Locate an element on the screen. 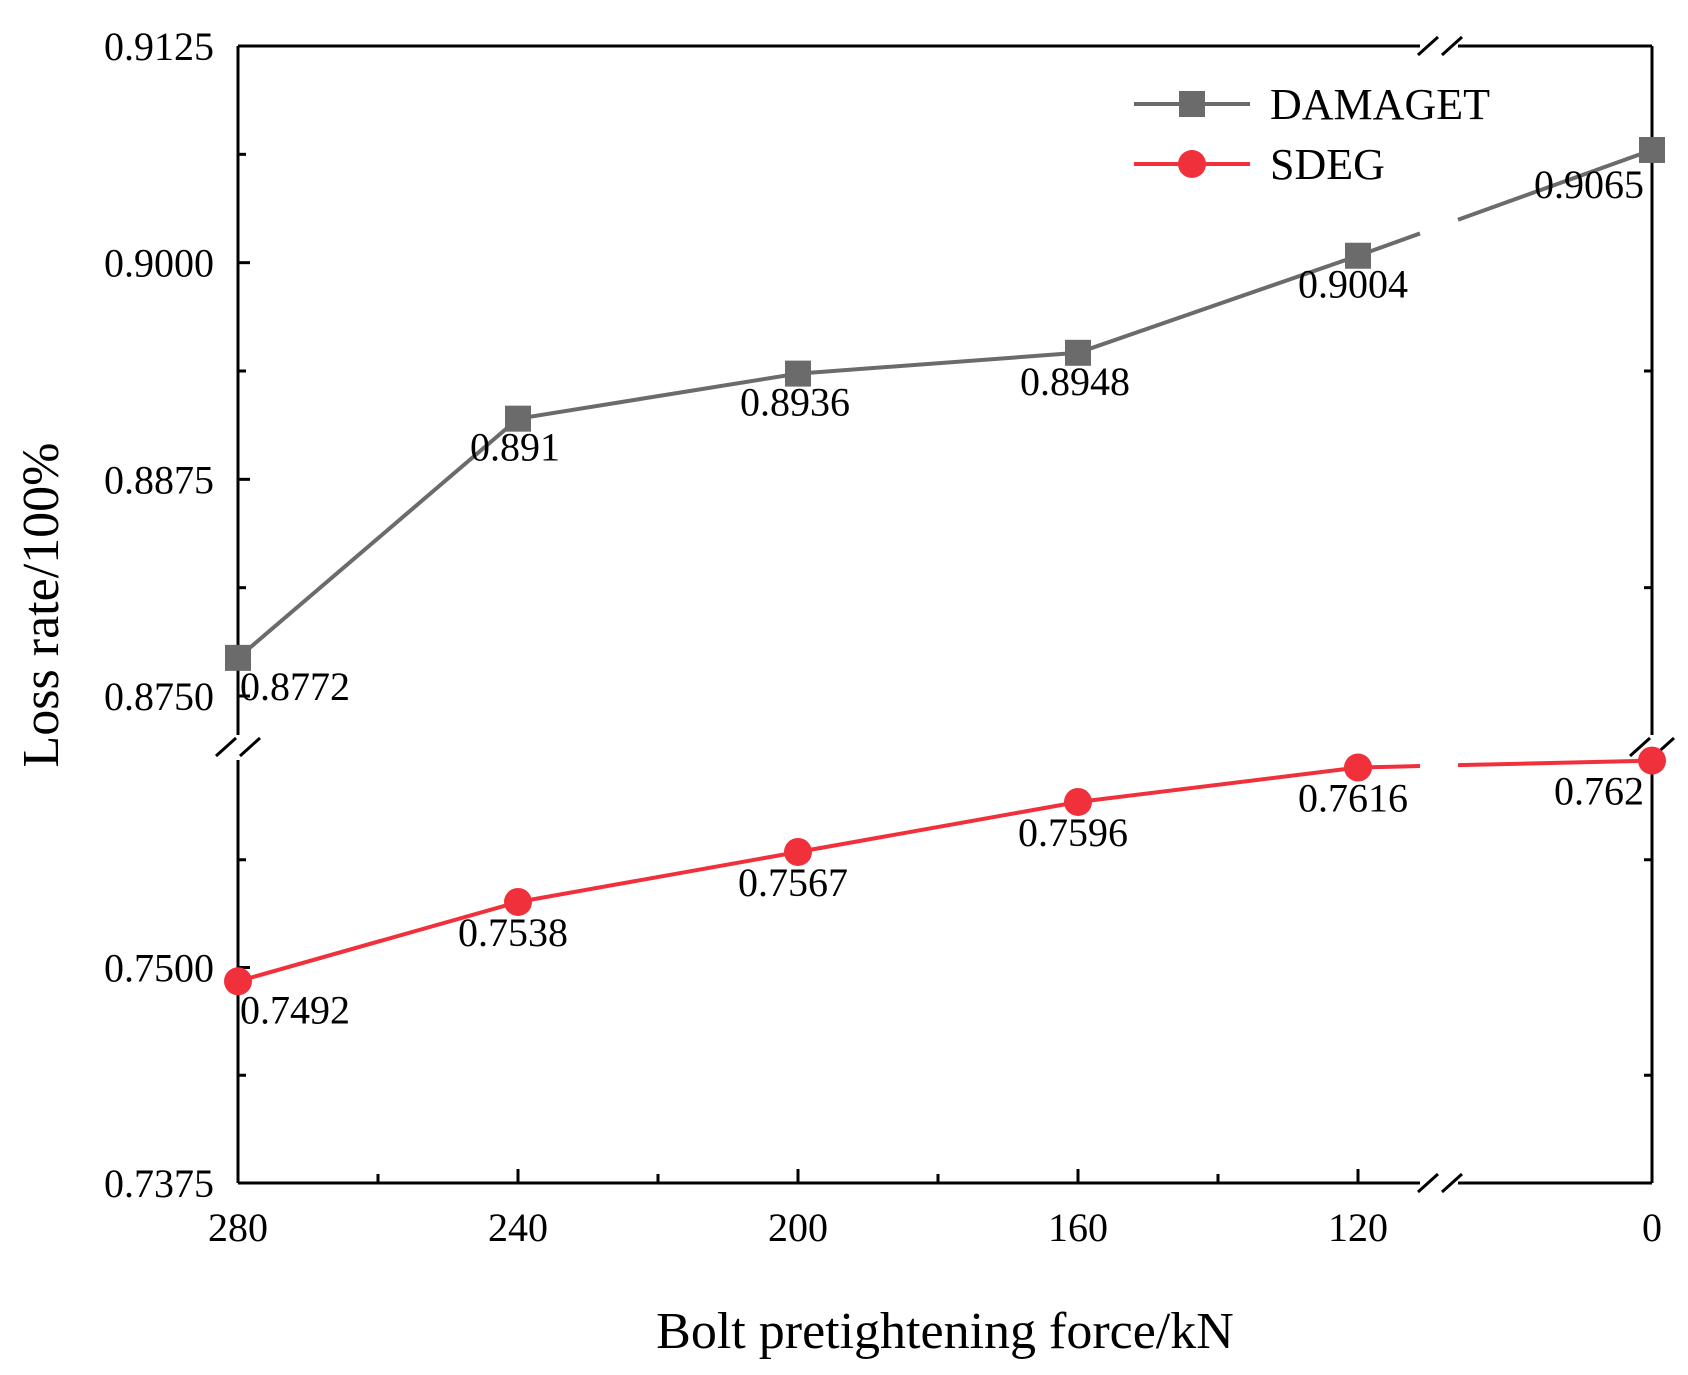 Image resolution: width=1688 pixels, height=1375 pixels. x-tick-label: 120 is located at coordinates (1358, 1227).